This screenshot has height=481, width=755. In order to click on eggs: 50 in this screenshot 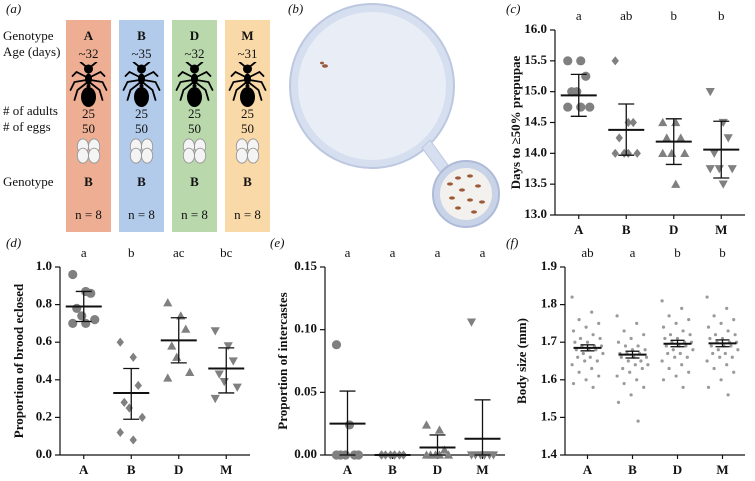, I will do `click(247, 128)`.